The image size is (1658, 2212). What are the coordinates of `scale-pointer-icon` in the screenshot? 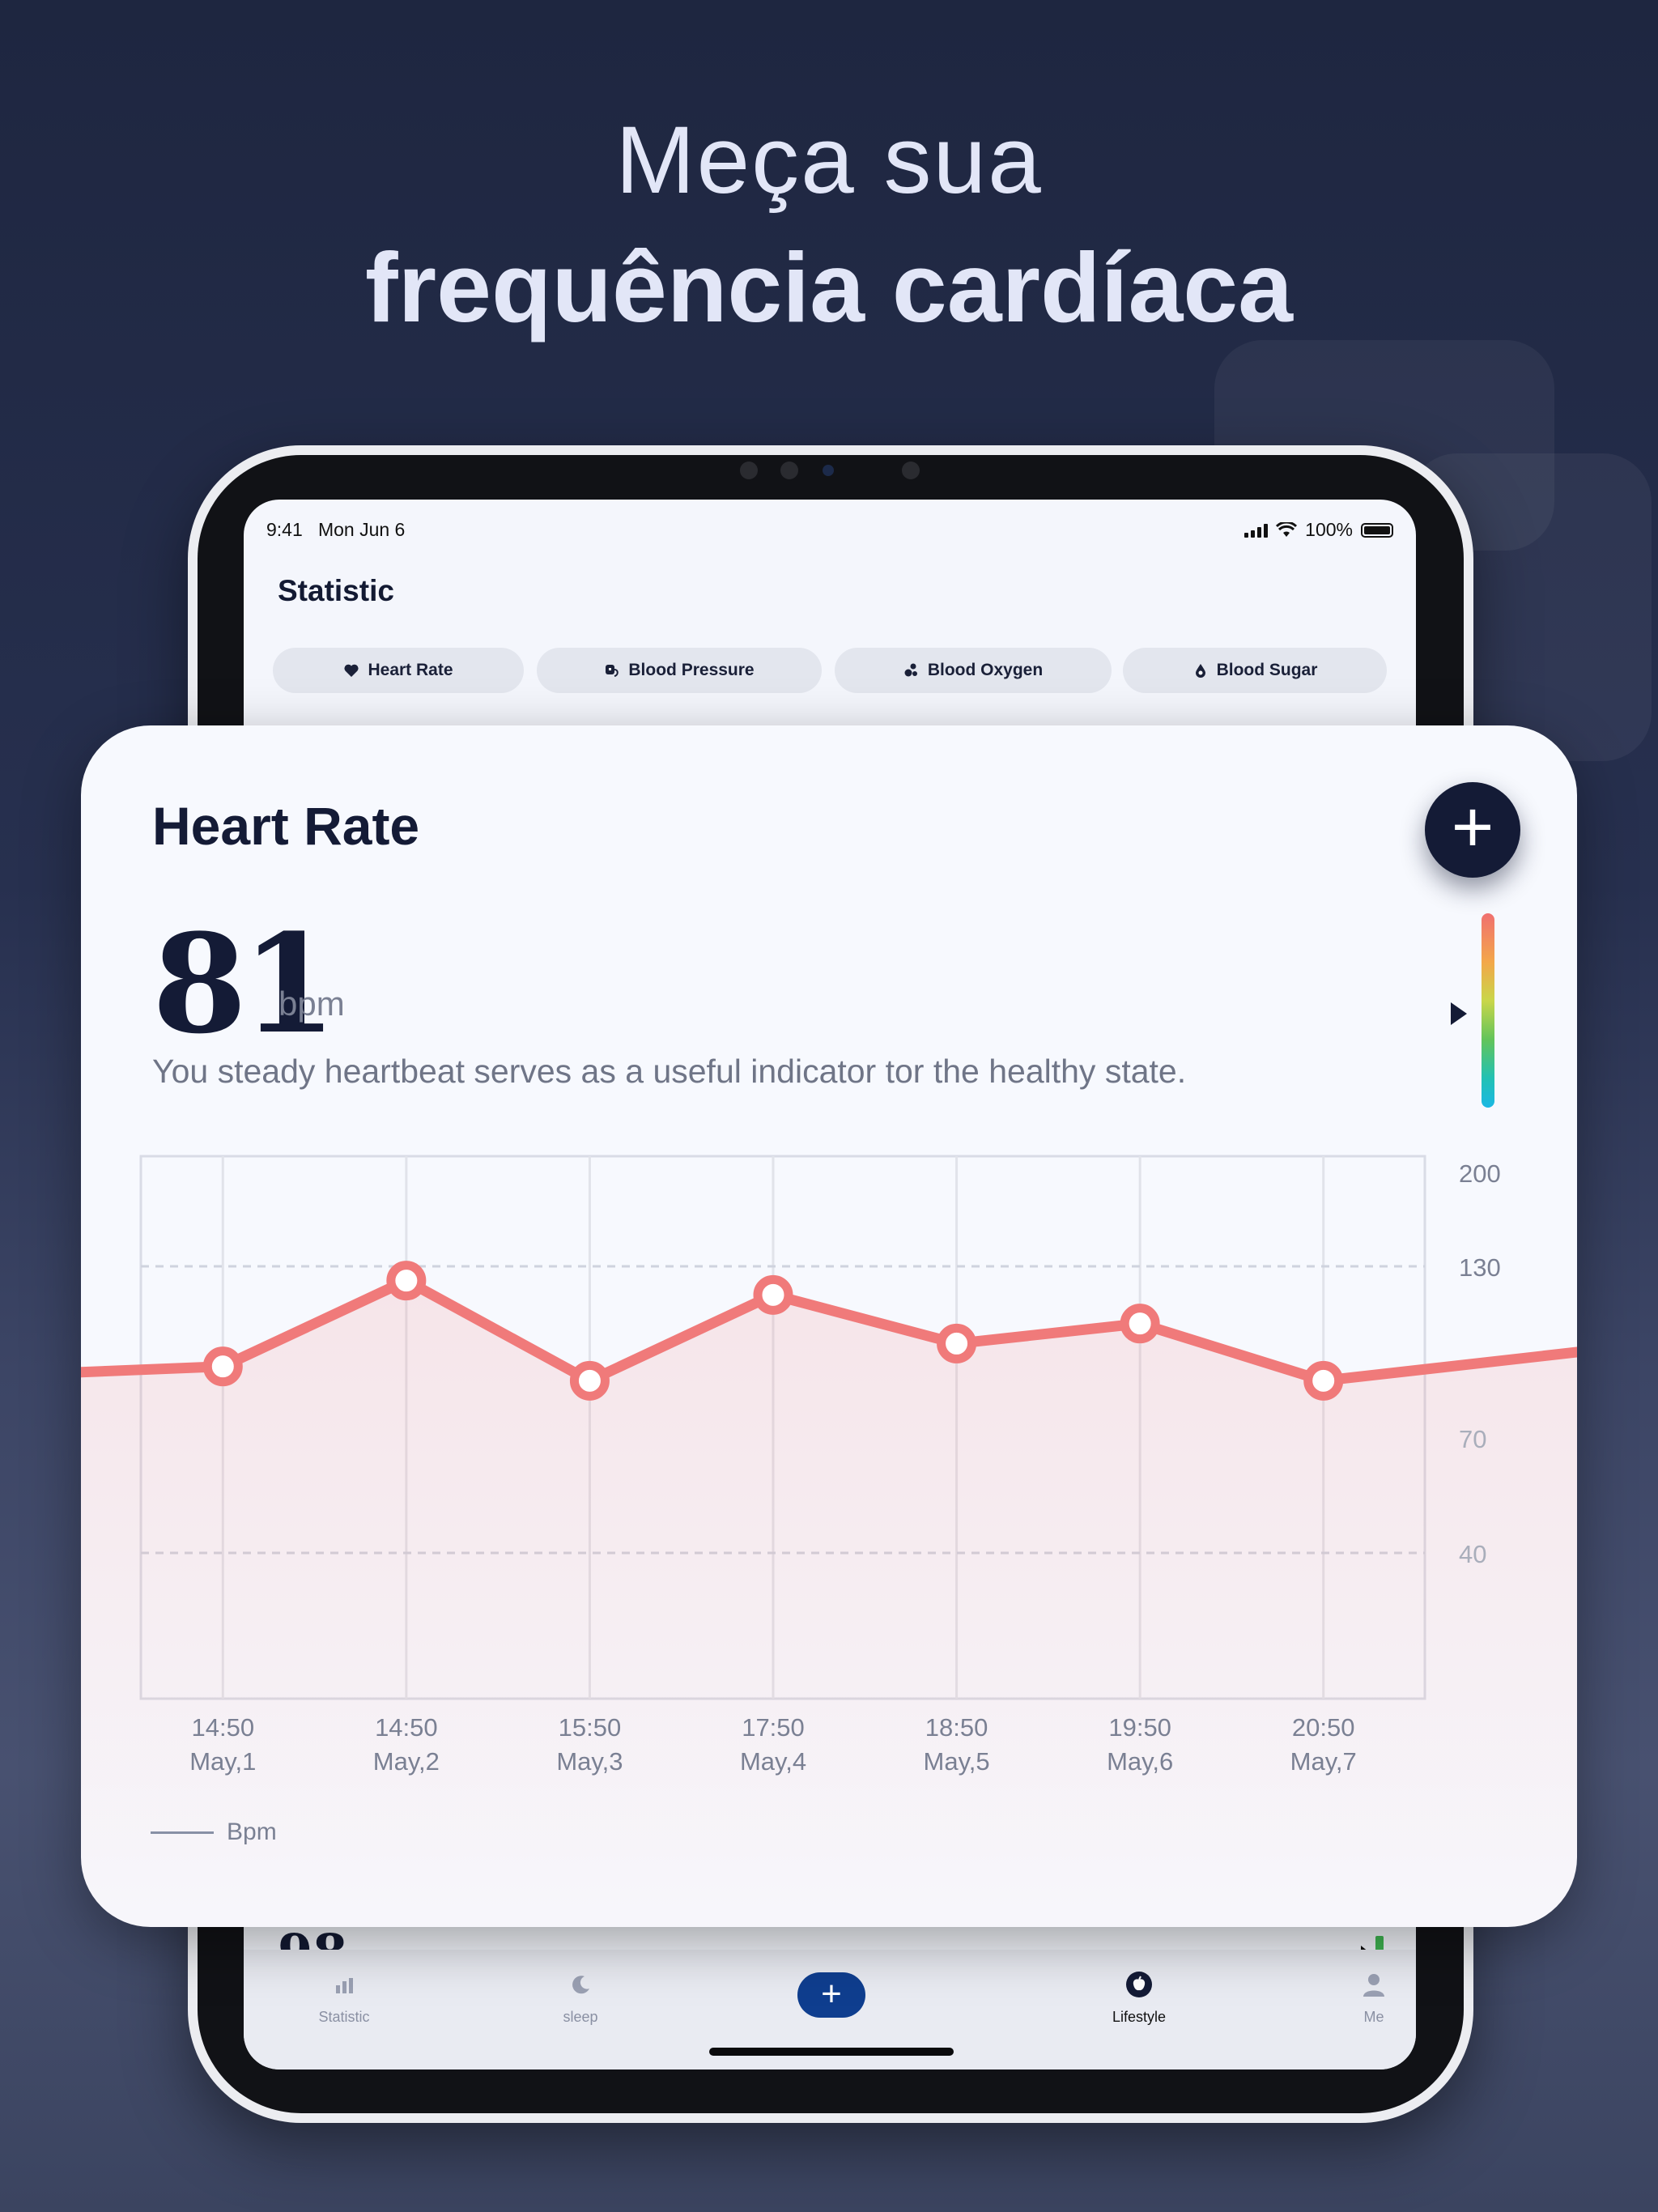 It's located at (1459, 1013).